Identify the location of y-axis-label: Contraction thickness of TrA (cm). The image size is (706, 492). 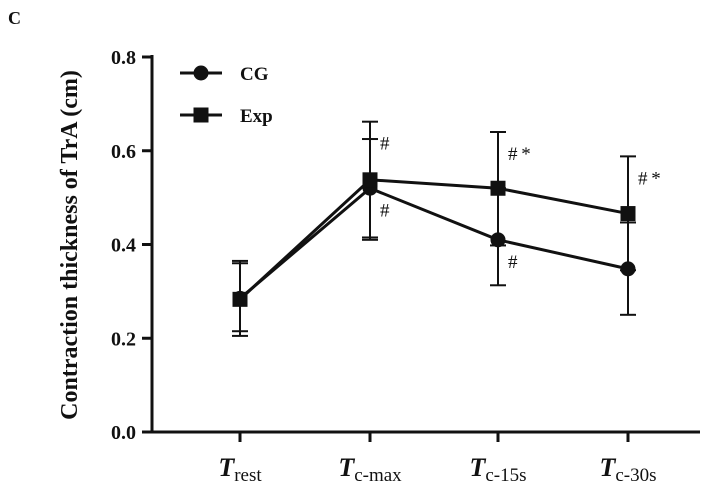
(70, 245).